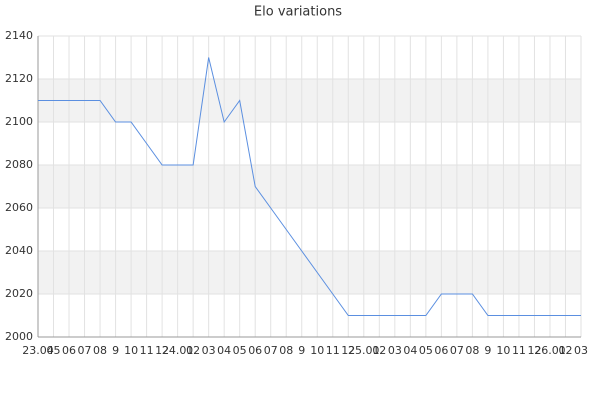 Image resolution: width=600 pixels, height=400 pixels. Describe the element at coordinates (38, 350) in the screenshot. I see `x-tick-label: 23.04` at that location.